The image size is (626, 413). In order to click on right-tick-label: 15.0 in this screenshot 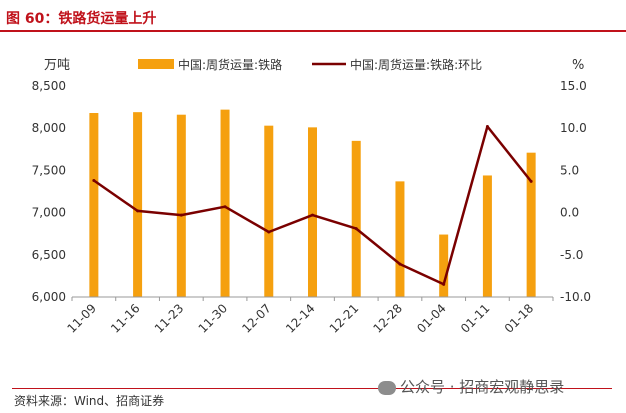, I will do `click(573, 86)`.